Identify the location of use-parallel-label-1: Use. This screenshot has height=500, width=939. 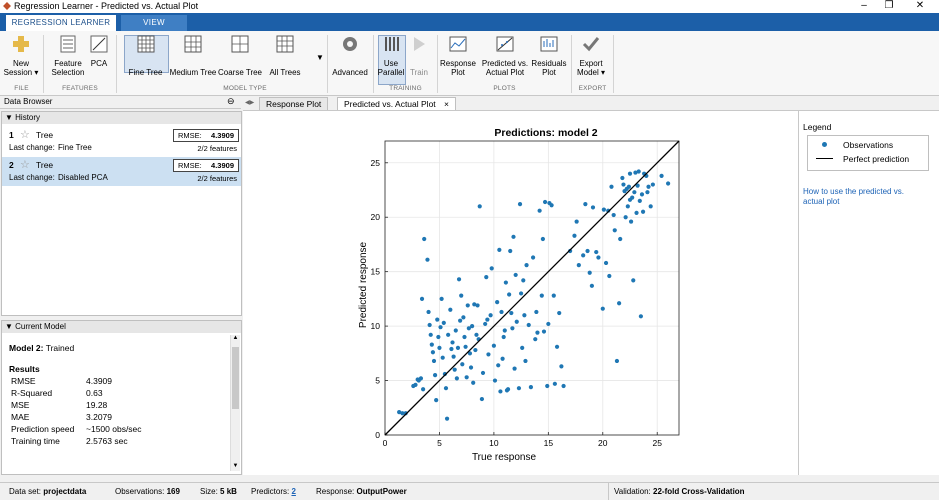
(391, 63).